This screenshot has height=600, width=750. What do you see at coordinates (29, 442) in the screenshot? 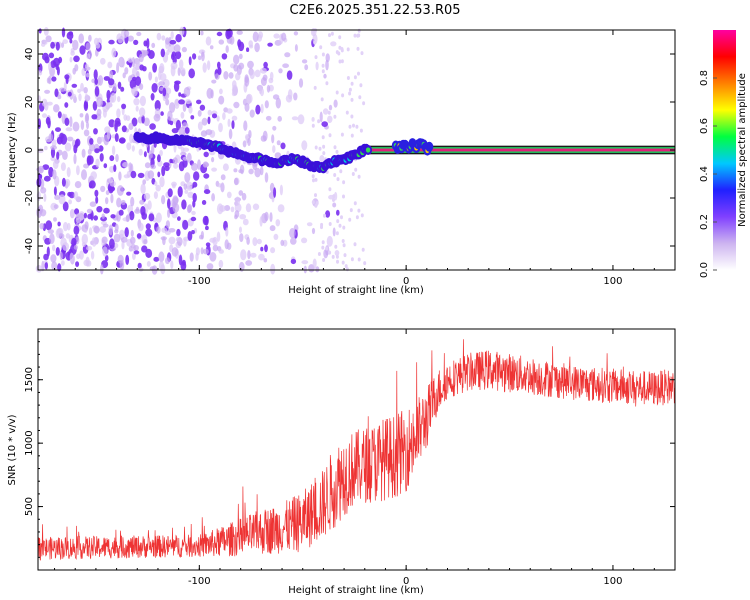
I see `y-tick-label: 1000` at bounding box center [29, 442].